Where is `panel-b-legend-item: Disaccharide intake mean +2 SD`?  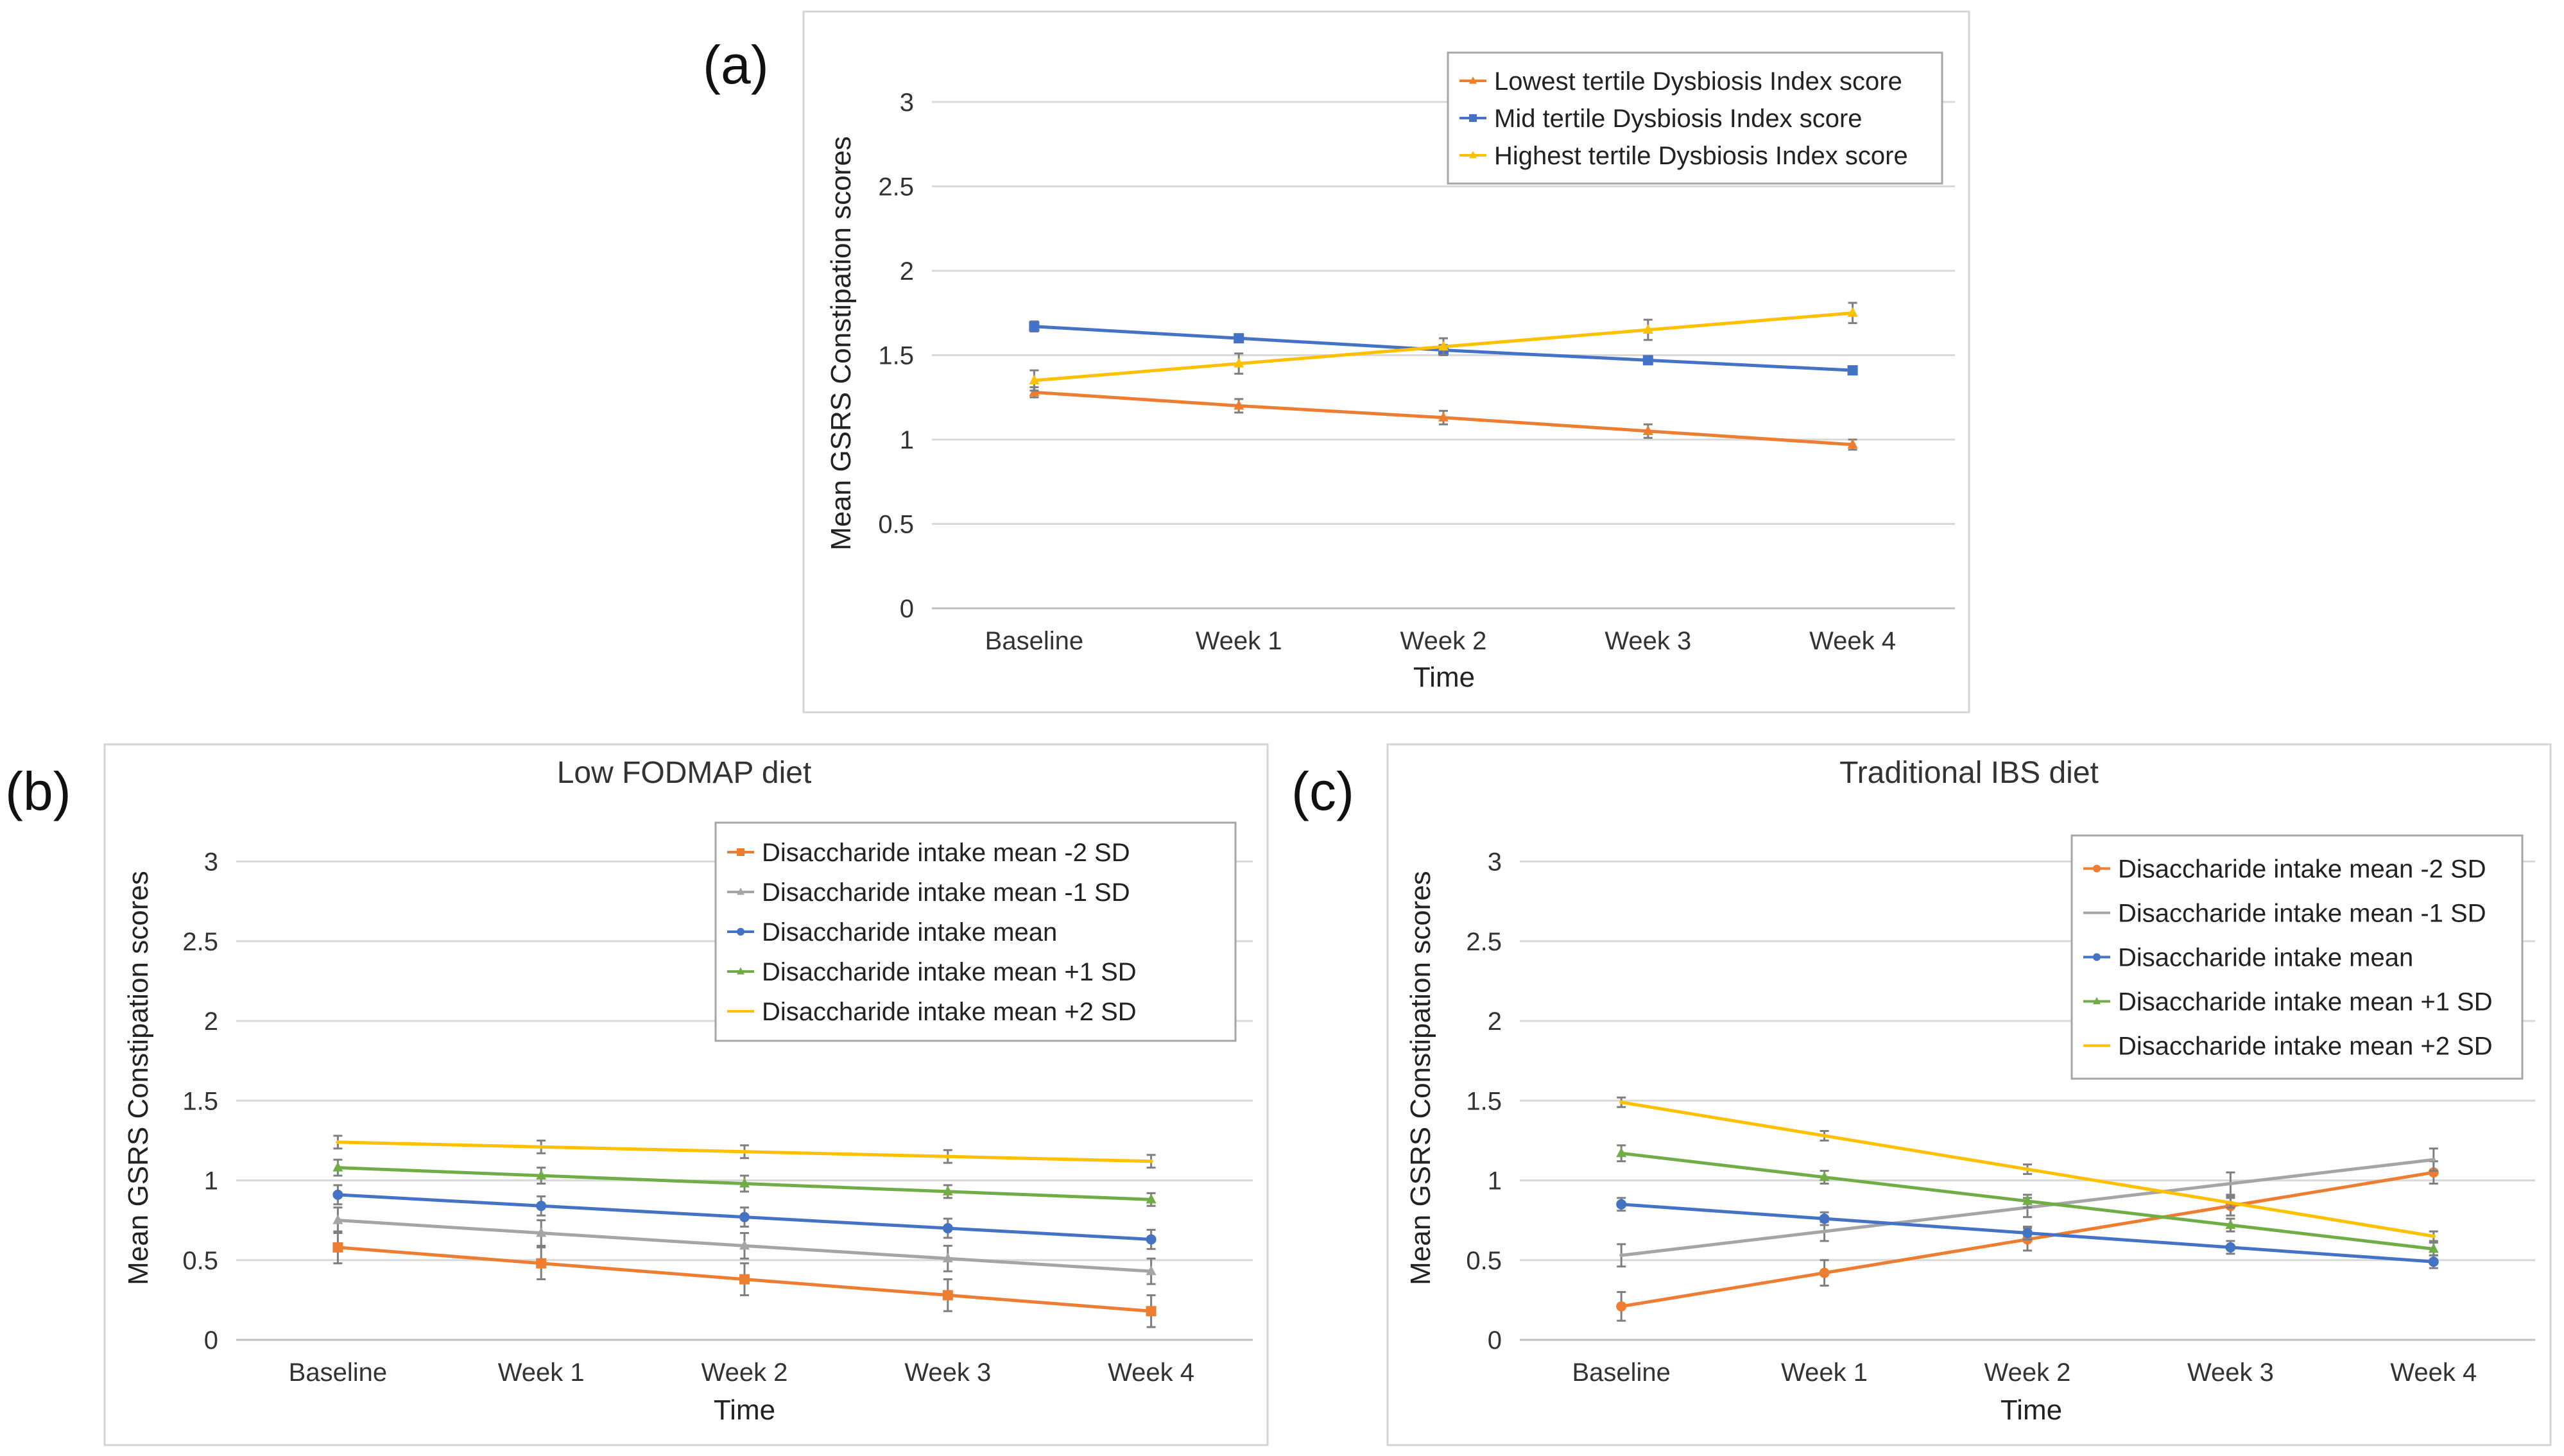
panel-b-legend-item: Disaccharide intake mean +2 SD is located at coordinates (932, 1012).